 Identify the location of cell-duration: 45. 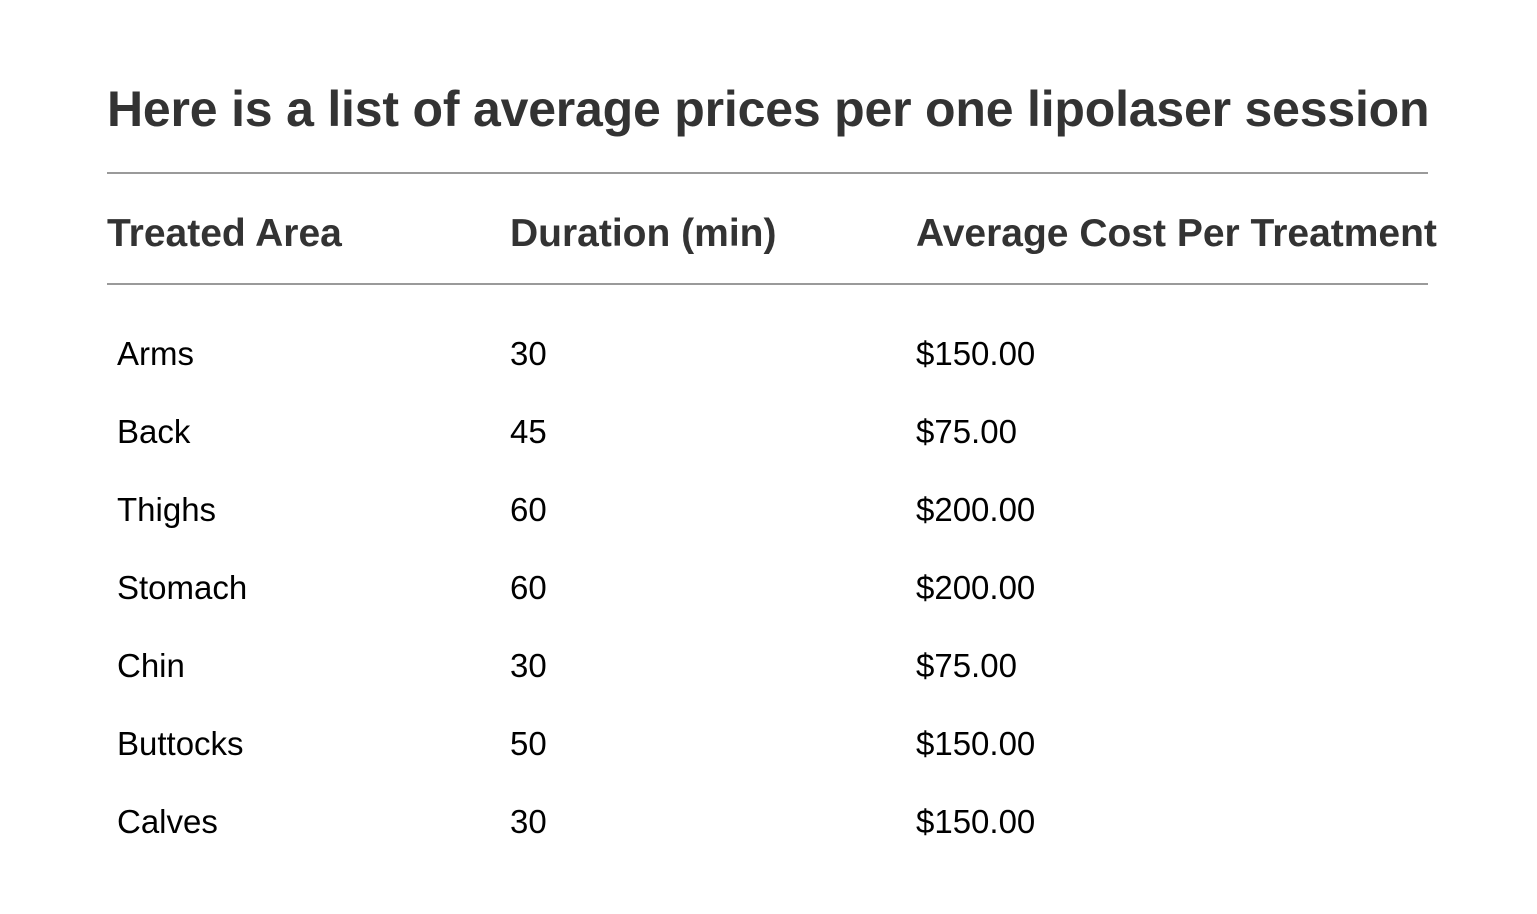
(528, 431).